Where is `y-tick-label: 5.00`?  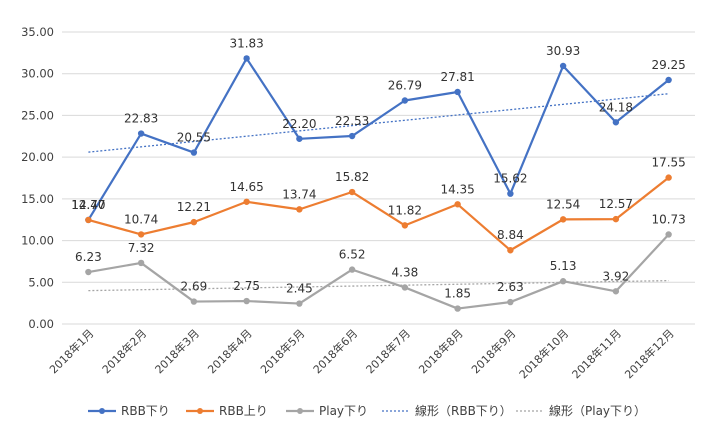
y-tick-label: 5.00 is located at coordinates (41, 282).